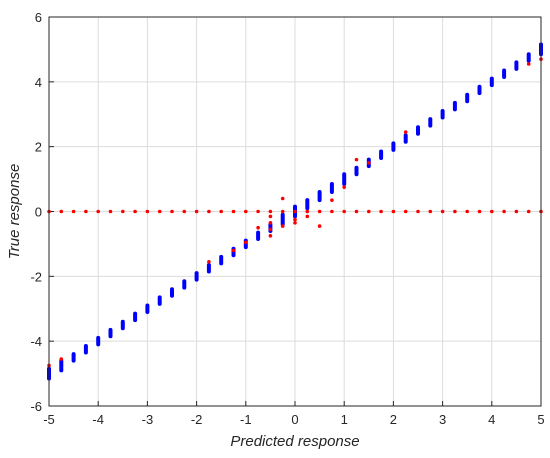 The width and height of the screenshot is (550, 458). Describe the element at coordinates (36, 406) in the screenshot. I see `y-tick-label: -6` at that location.